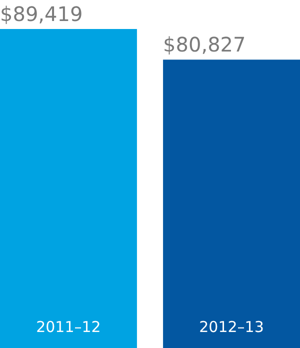 Image resolution: width=300 pixels, height=348 pixels. Describe the element at coordinates (68, 327) in the screenshot. I see `x-tick-label: 2011–12` at that location.